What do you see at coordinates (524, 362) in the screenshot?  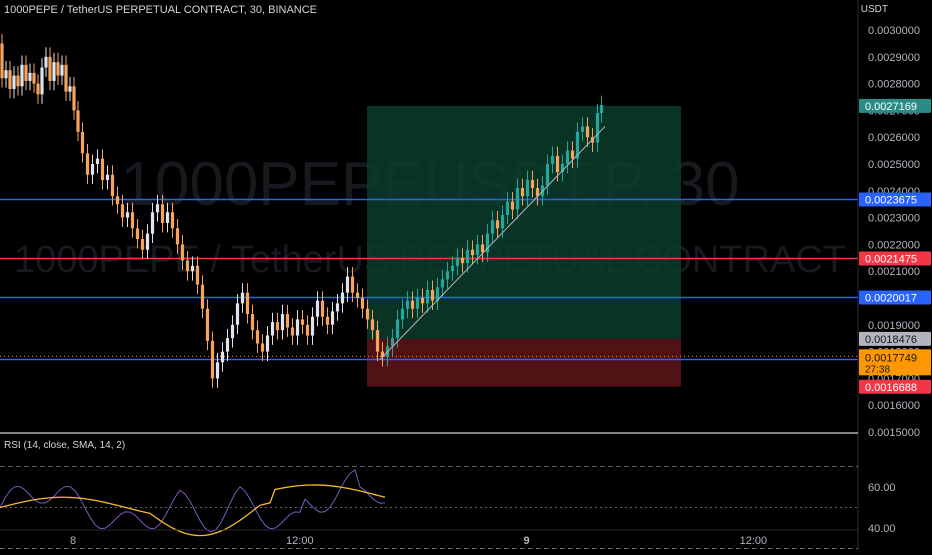 I see `position-loss-zone` at bounding box center [524, 362].